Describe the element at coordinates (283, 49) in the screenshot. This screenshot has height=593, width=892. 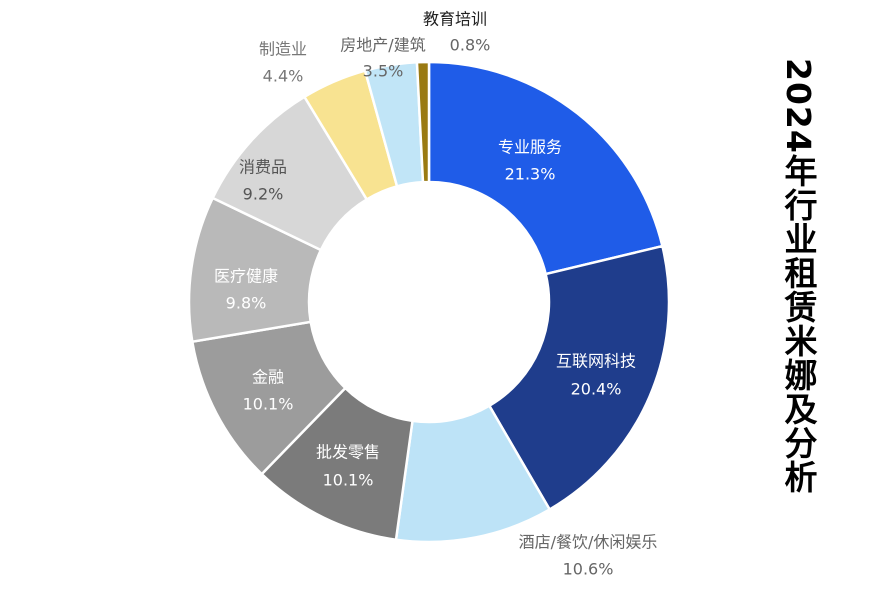
I see `slice-label: 制造业` at that location.